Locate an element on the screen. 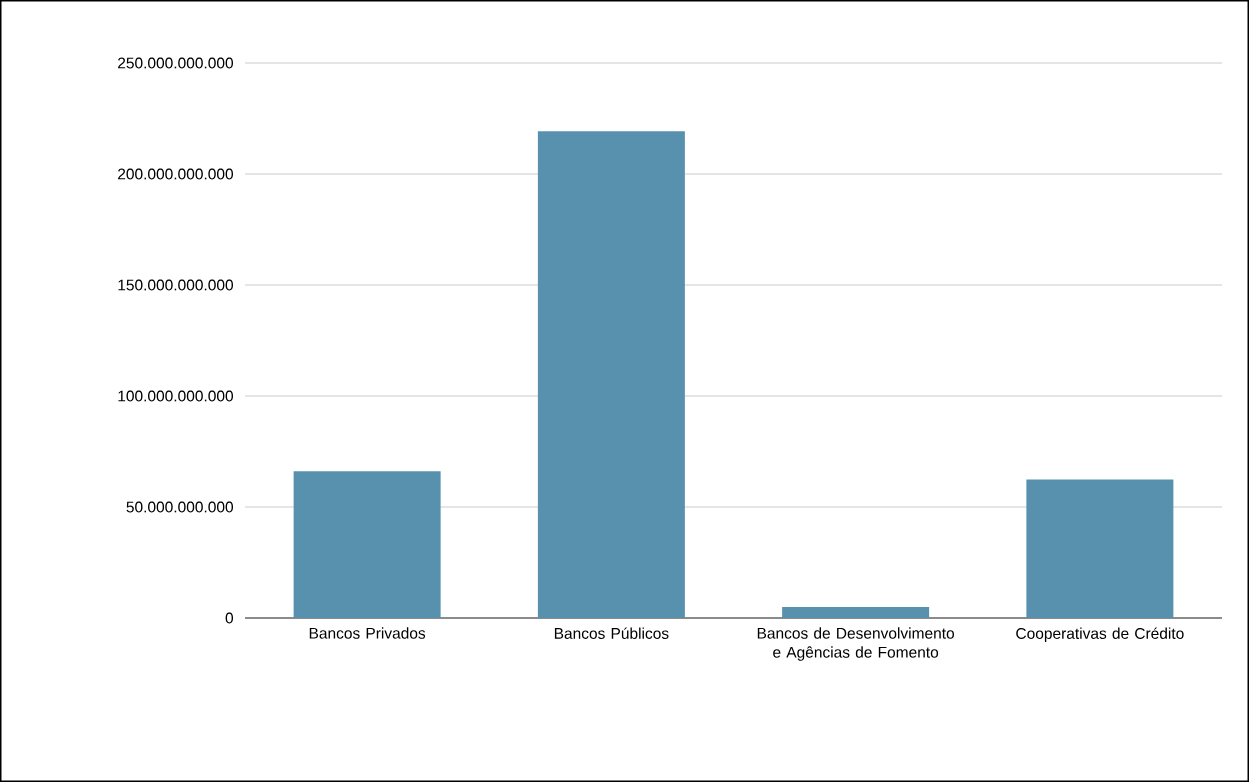 This screenshot has width=1249, height=782. x-tick-label: Cooperativas de Crédito is located at coordinates (1100, 634).